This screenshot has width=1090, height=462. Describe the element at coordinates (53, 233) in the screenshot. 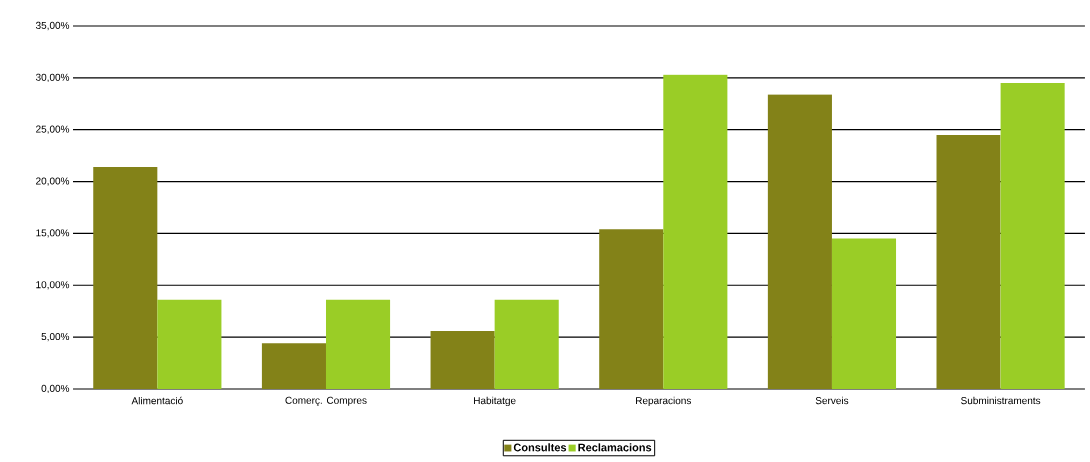

I see `y-tick-label: 15,00%` at that location.